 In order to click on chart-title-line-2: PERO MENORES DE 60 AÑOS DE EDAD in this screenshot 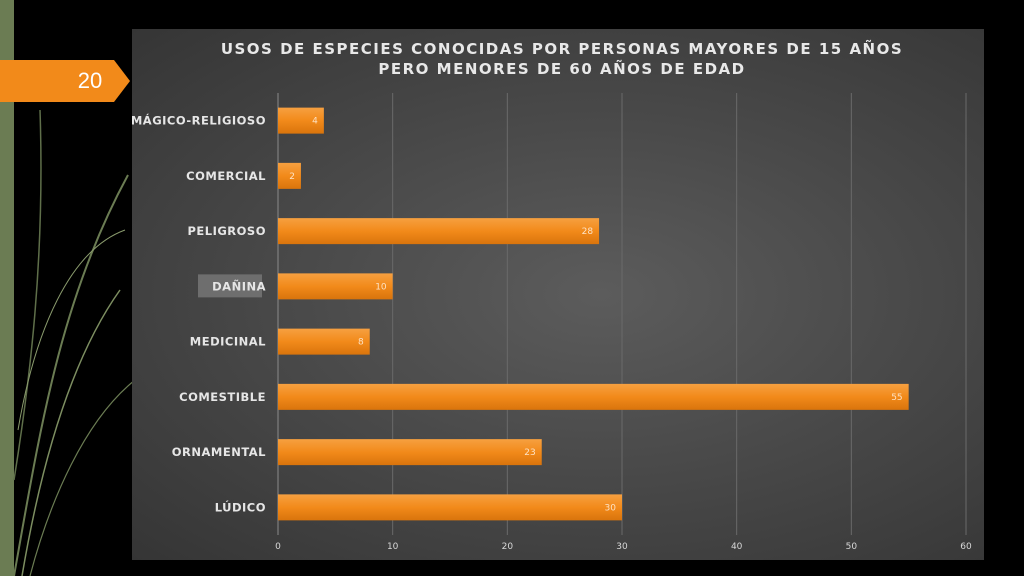, I will do `click(561, 68)`.